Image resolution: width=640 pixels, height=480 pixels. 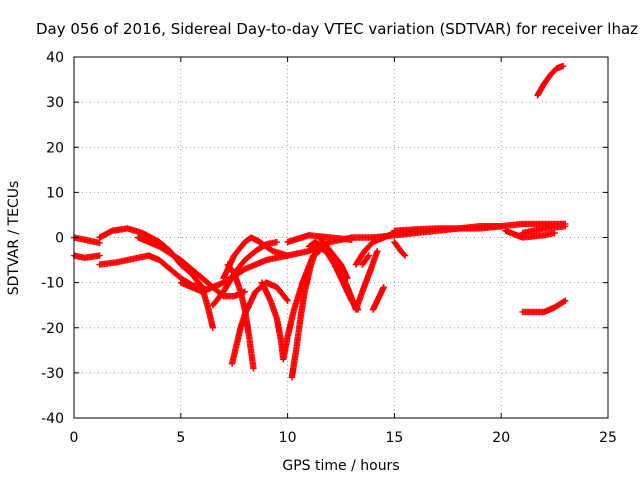 I want to click on x-tick-label: 20, so click(x=501, y=438).